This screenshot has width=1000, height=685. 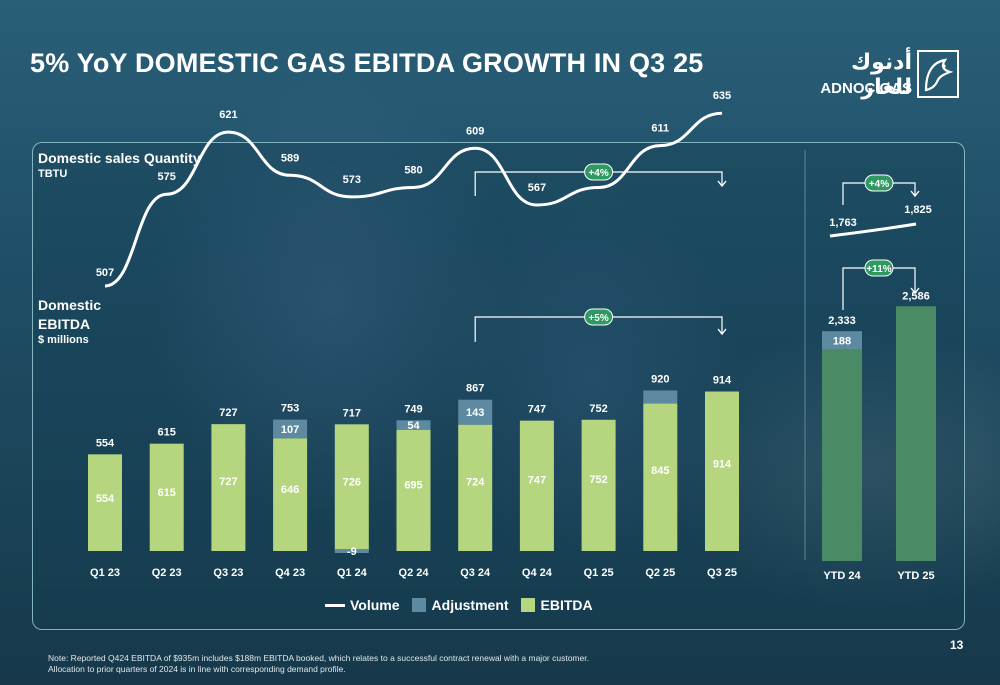 I want to click on logo-english-text: ADNOC GAS, so click(x=866, y=88).